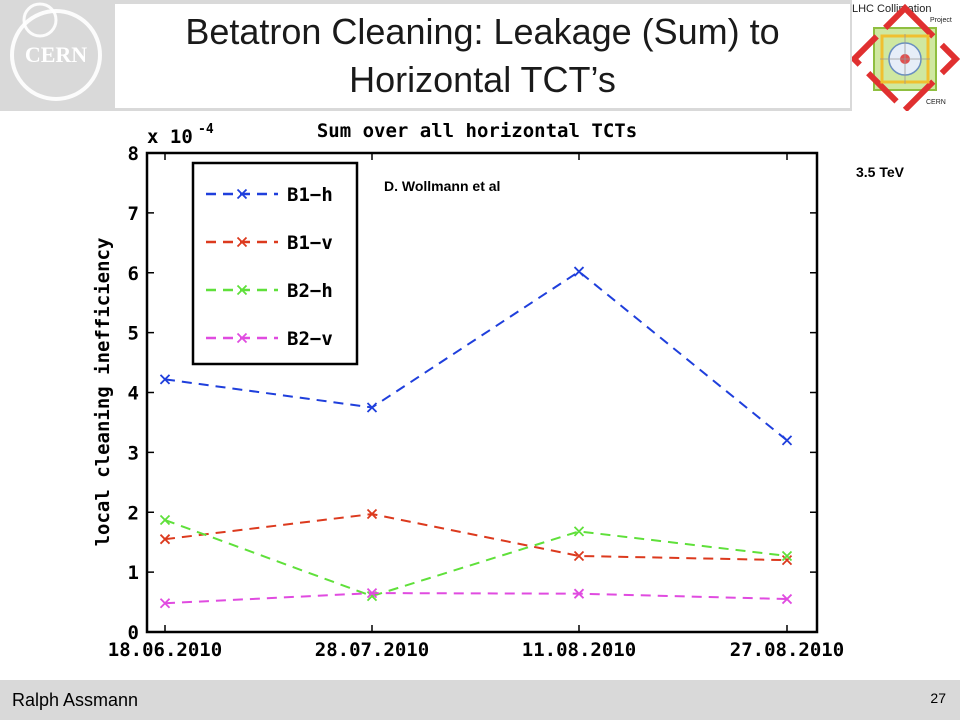  What do you see at coordinates (103, 392) in the screenshot?
I see `y-axis-label: local cleaning inefficiency` at bounding box center [103, 392].